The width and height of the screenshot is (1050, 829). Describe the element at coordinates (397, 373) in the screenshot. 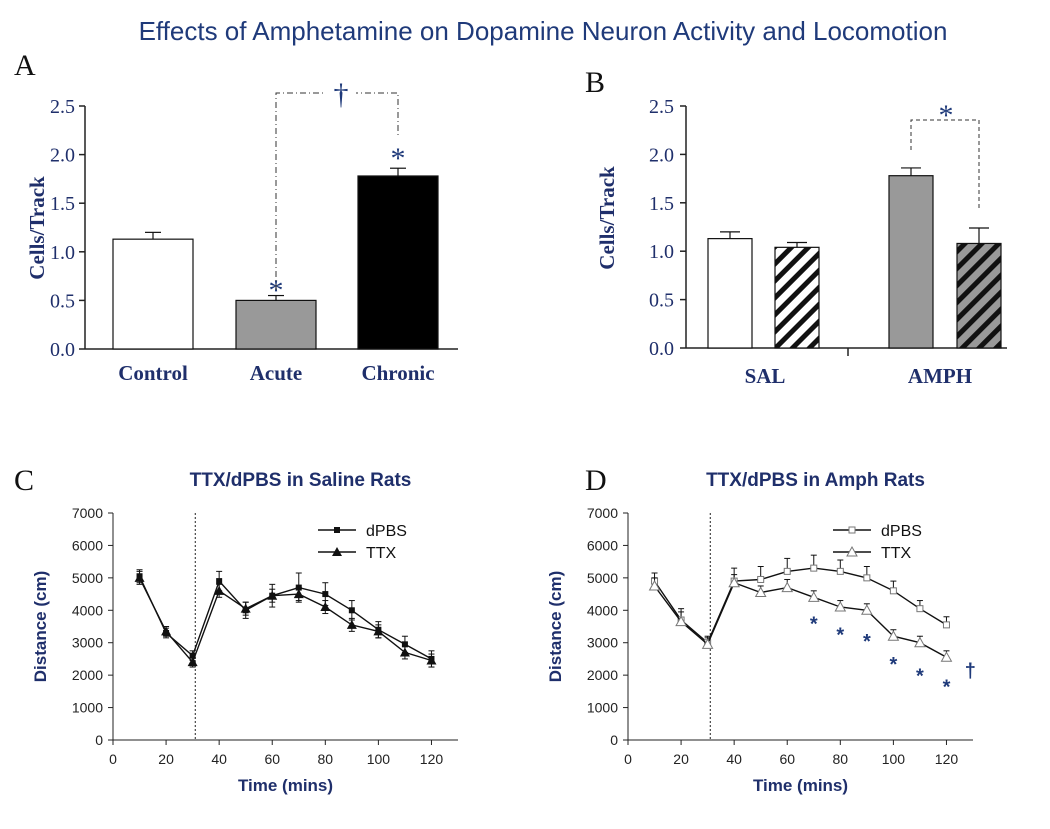

I see `category-label: Chronic` at that location.